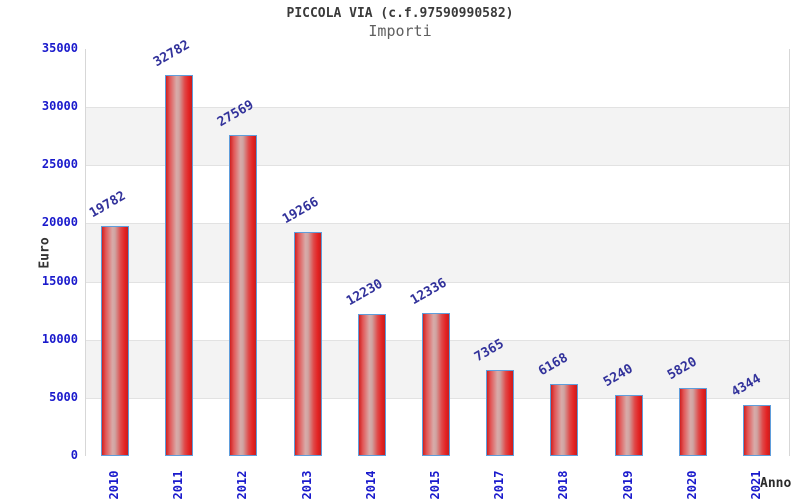 The image size is (800, 500). Describe the element at coordinates (435, 485) in the screenshot. I see `x-tick-label-2015: 2015` at that location.